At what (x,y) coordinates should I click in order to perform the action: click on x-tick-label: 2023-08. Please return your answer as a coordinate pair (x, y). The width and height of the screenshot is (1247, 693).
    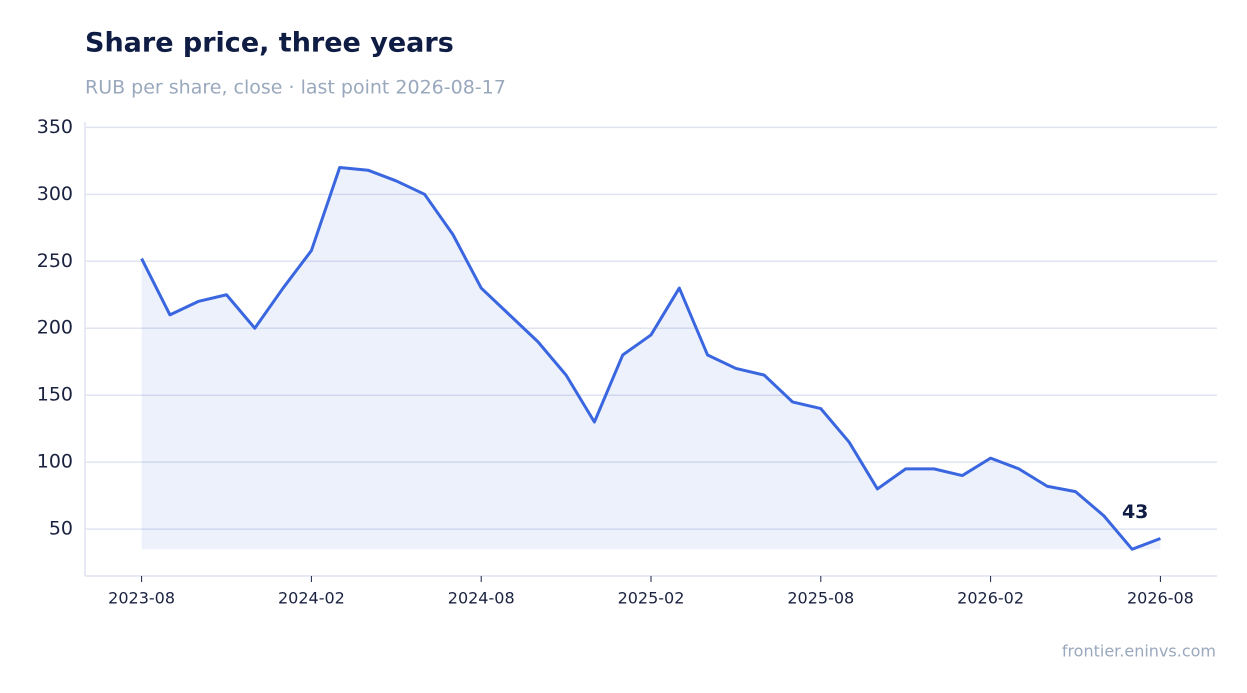
    Looking at the image, I should click on (141, 598).